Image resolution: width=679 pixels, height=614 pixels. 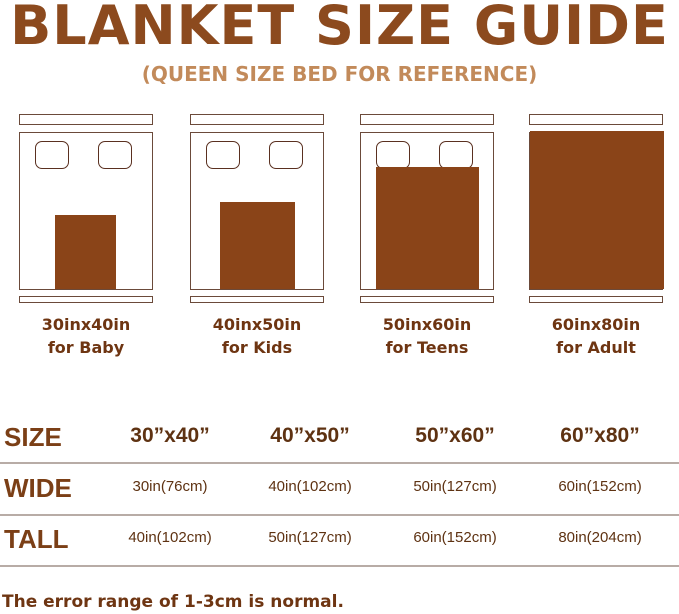 I want to click on table-cell: 30”x40”, so click(x=170, y=435).